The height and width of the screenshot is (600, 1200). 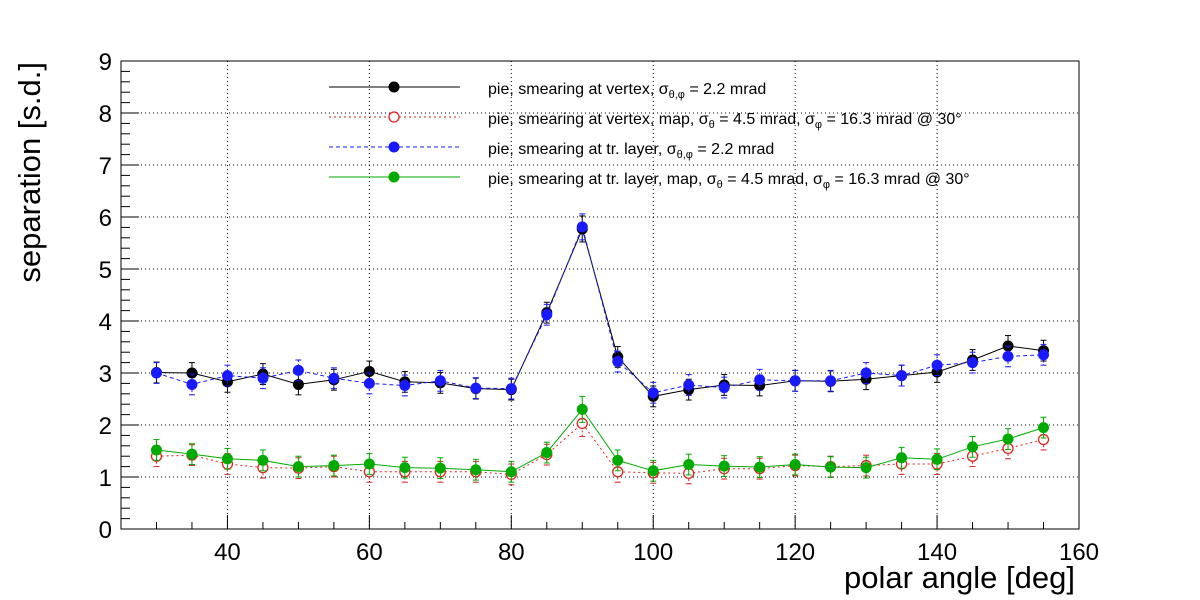 I want to click on y-tick-label: 5, so click(x=105, y=270).